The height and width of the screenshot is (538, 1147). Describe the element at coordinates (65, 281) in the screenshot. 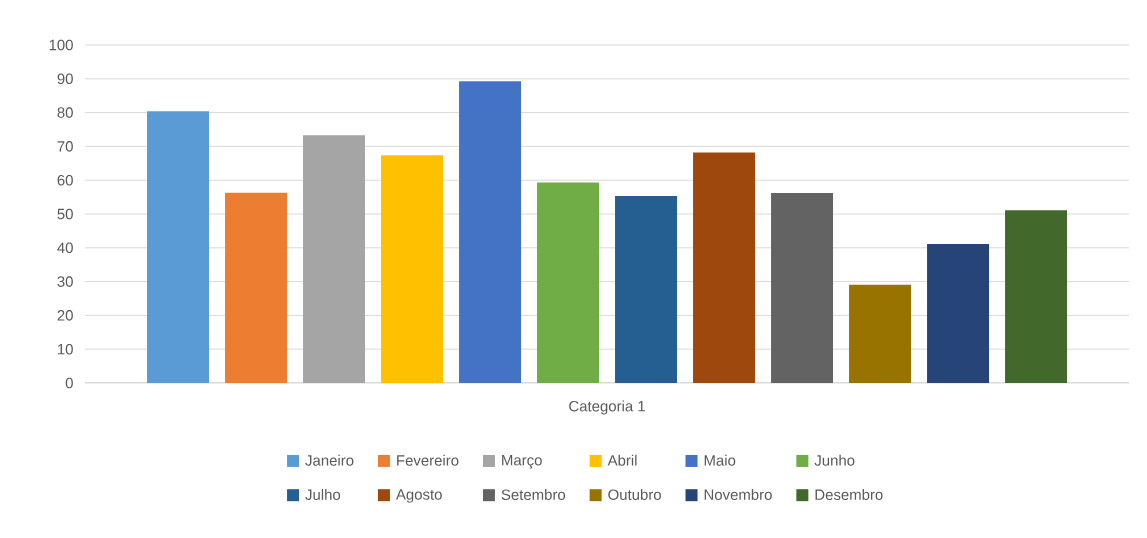

I see `y-tick-label: 30` at that location.